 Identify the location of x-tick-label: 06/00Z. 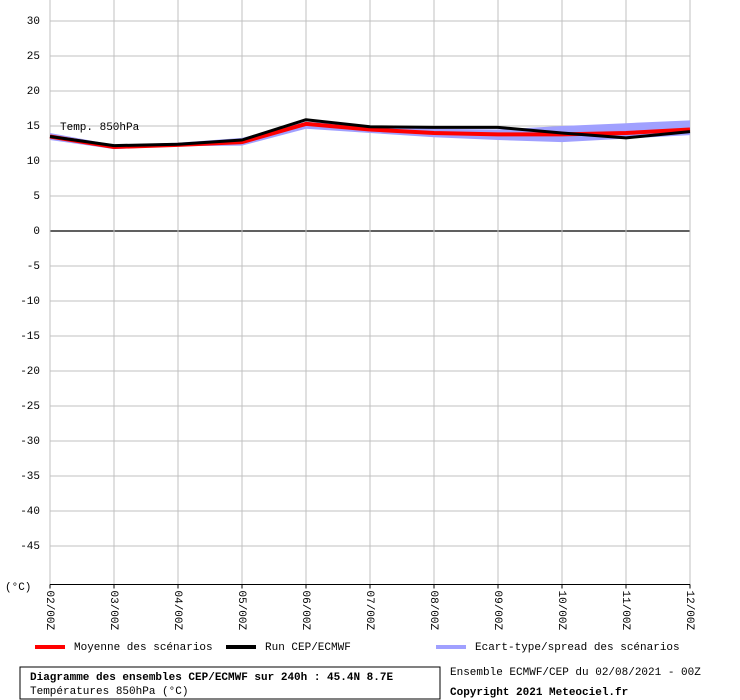
(305, 611).